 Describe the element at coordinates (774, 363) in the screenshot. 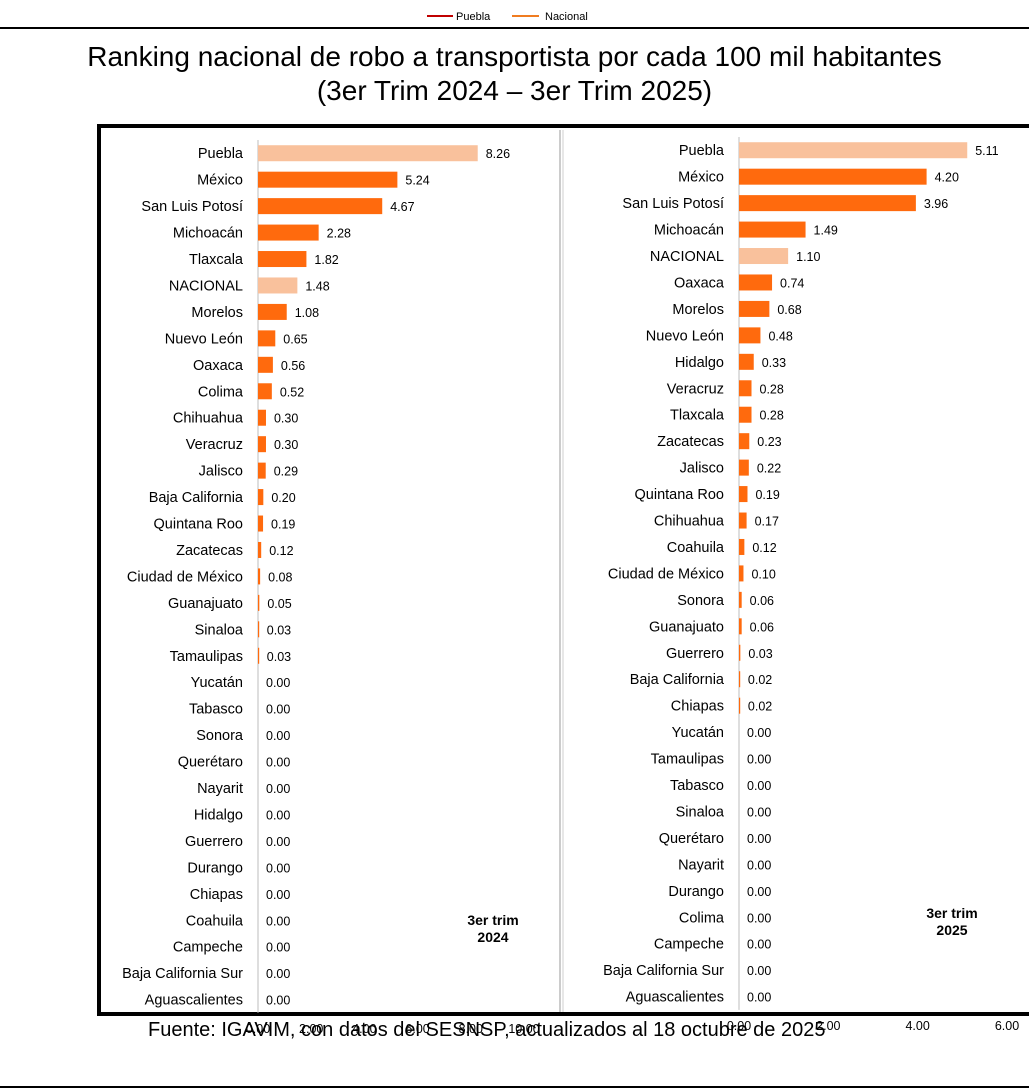

I see `data-label: 0.33` at that location.